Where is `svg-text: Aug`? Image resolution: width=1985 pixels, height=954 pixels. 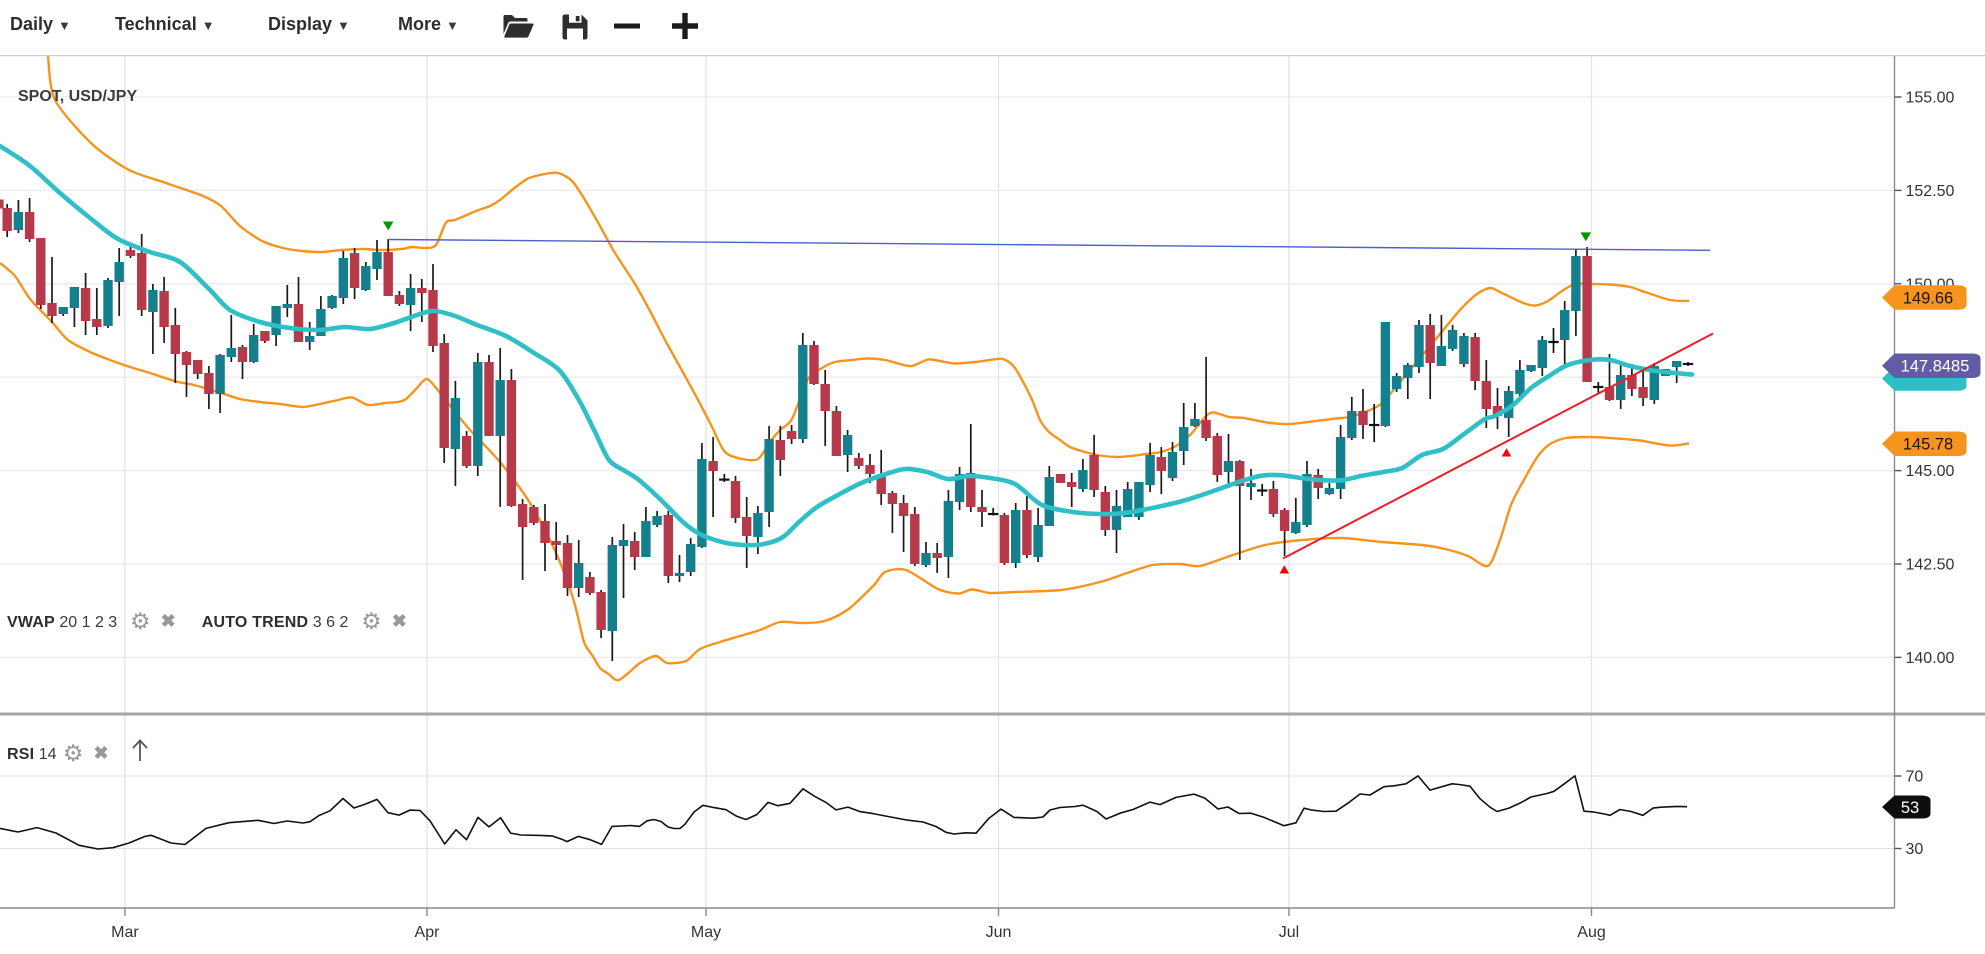
svg-text: Aug is located at coordinates (1591, 932).